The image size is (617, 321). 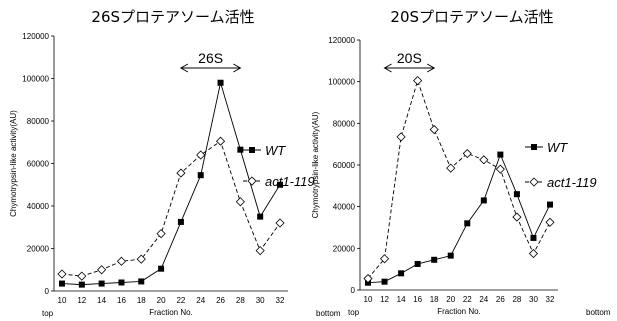 I want to click on y-axis-label: Chymotrypsin-like activity(AU), so click(x=13, y=163).